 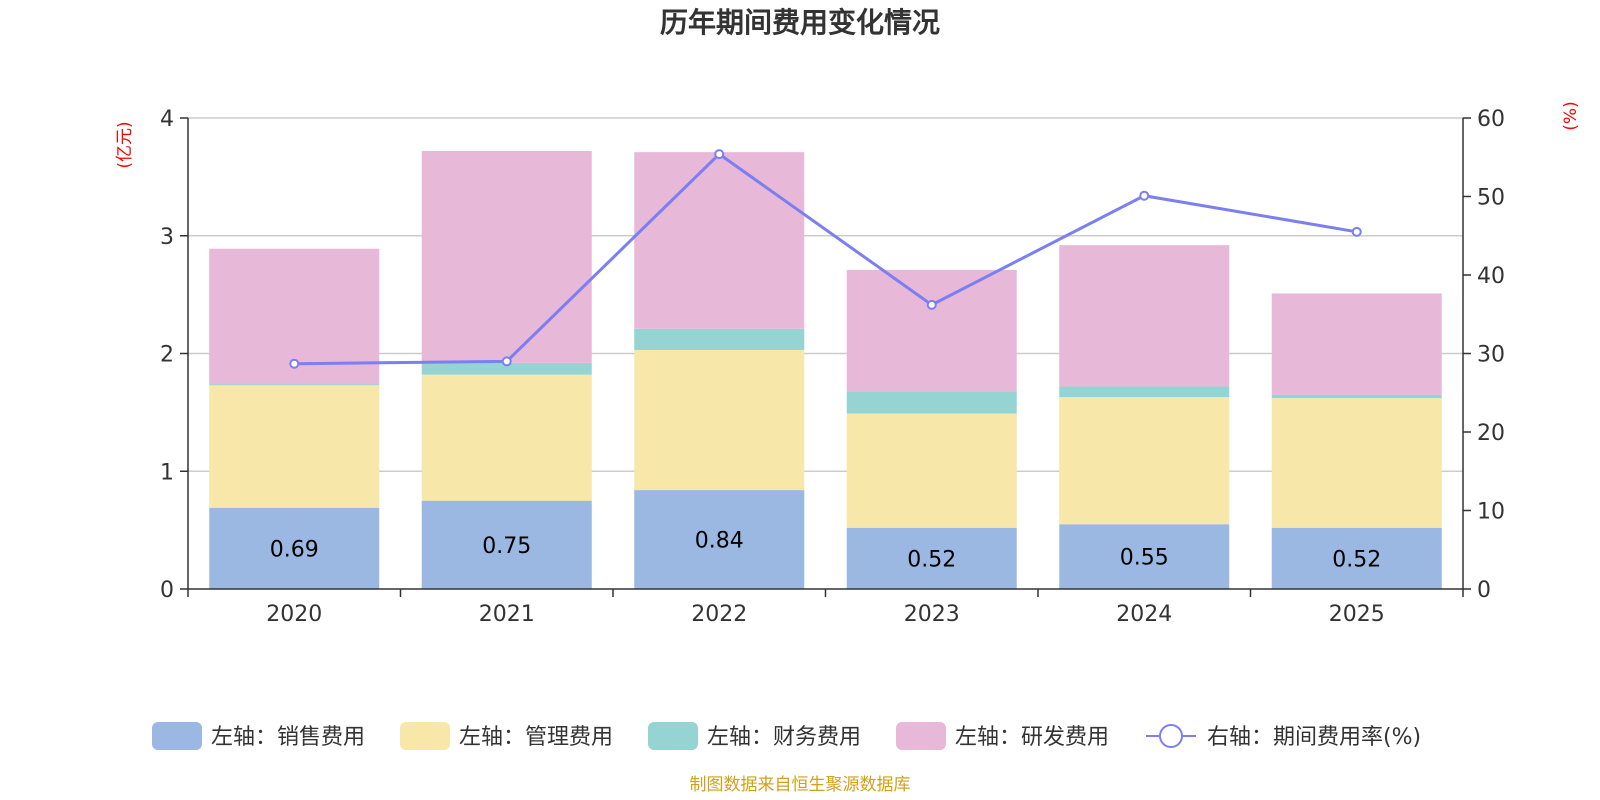 I want to click on chart-title: 历年期间费用变化情况, so click(x=800, y=22).